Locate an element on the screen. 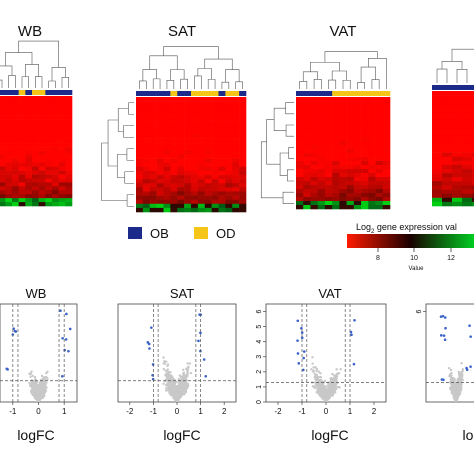  heatmap-title-sat: SAT is located at coordinates (182, 31).